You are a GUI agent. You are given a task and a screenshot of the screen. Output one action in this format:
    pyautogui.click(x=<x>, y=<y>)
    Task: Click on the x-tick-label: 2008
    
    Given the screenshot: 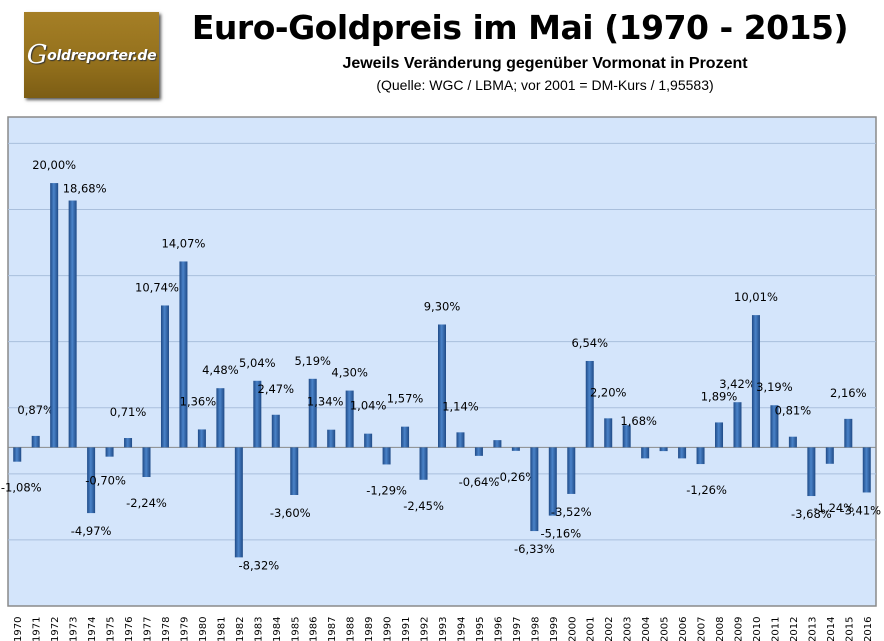 What is the action you would take?
    pyautogui.click(x=720, y=629)
    